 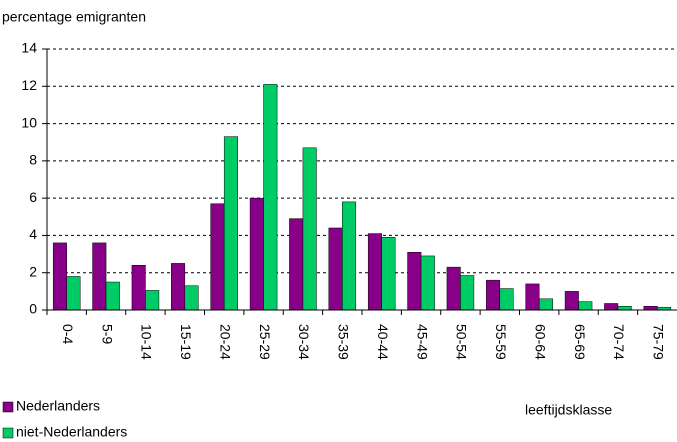 What do you see at coordinates (186, 342) in the screenshot?
I see `x-tick-label: 15-19` at bounding box center [186, 342].